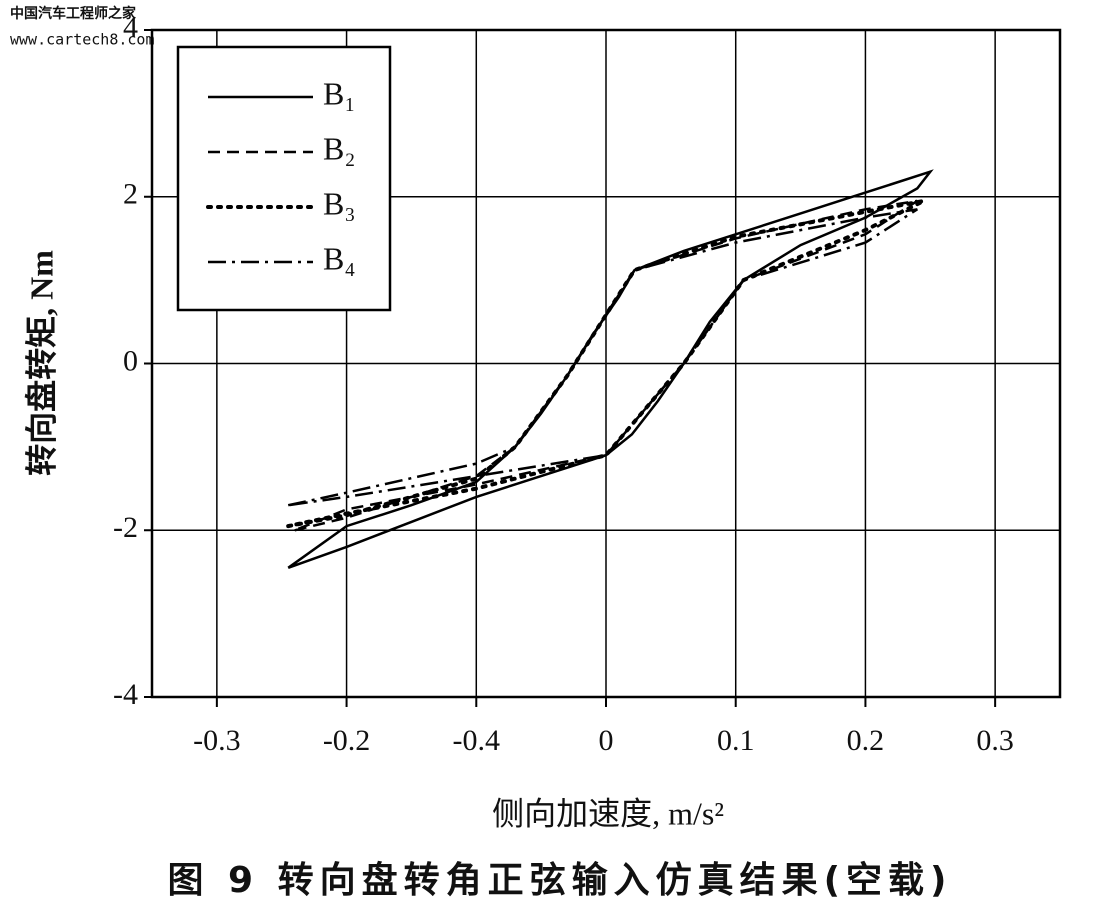 The width and height of the screenshot is (1120, 914). I want to click on x-tick-label: 0.1, so click(736, 740).